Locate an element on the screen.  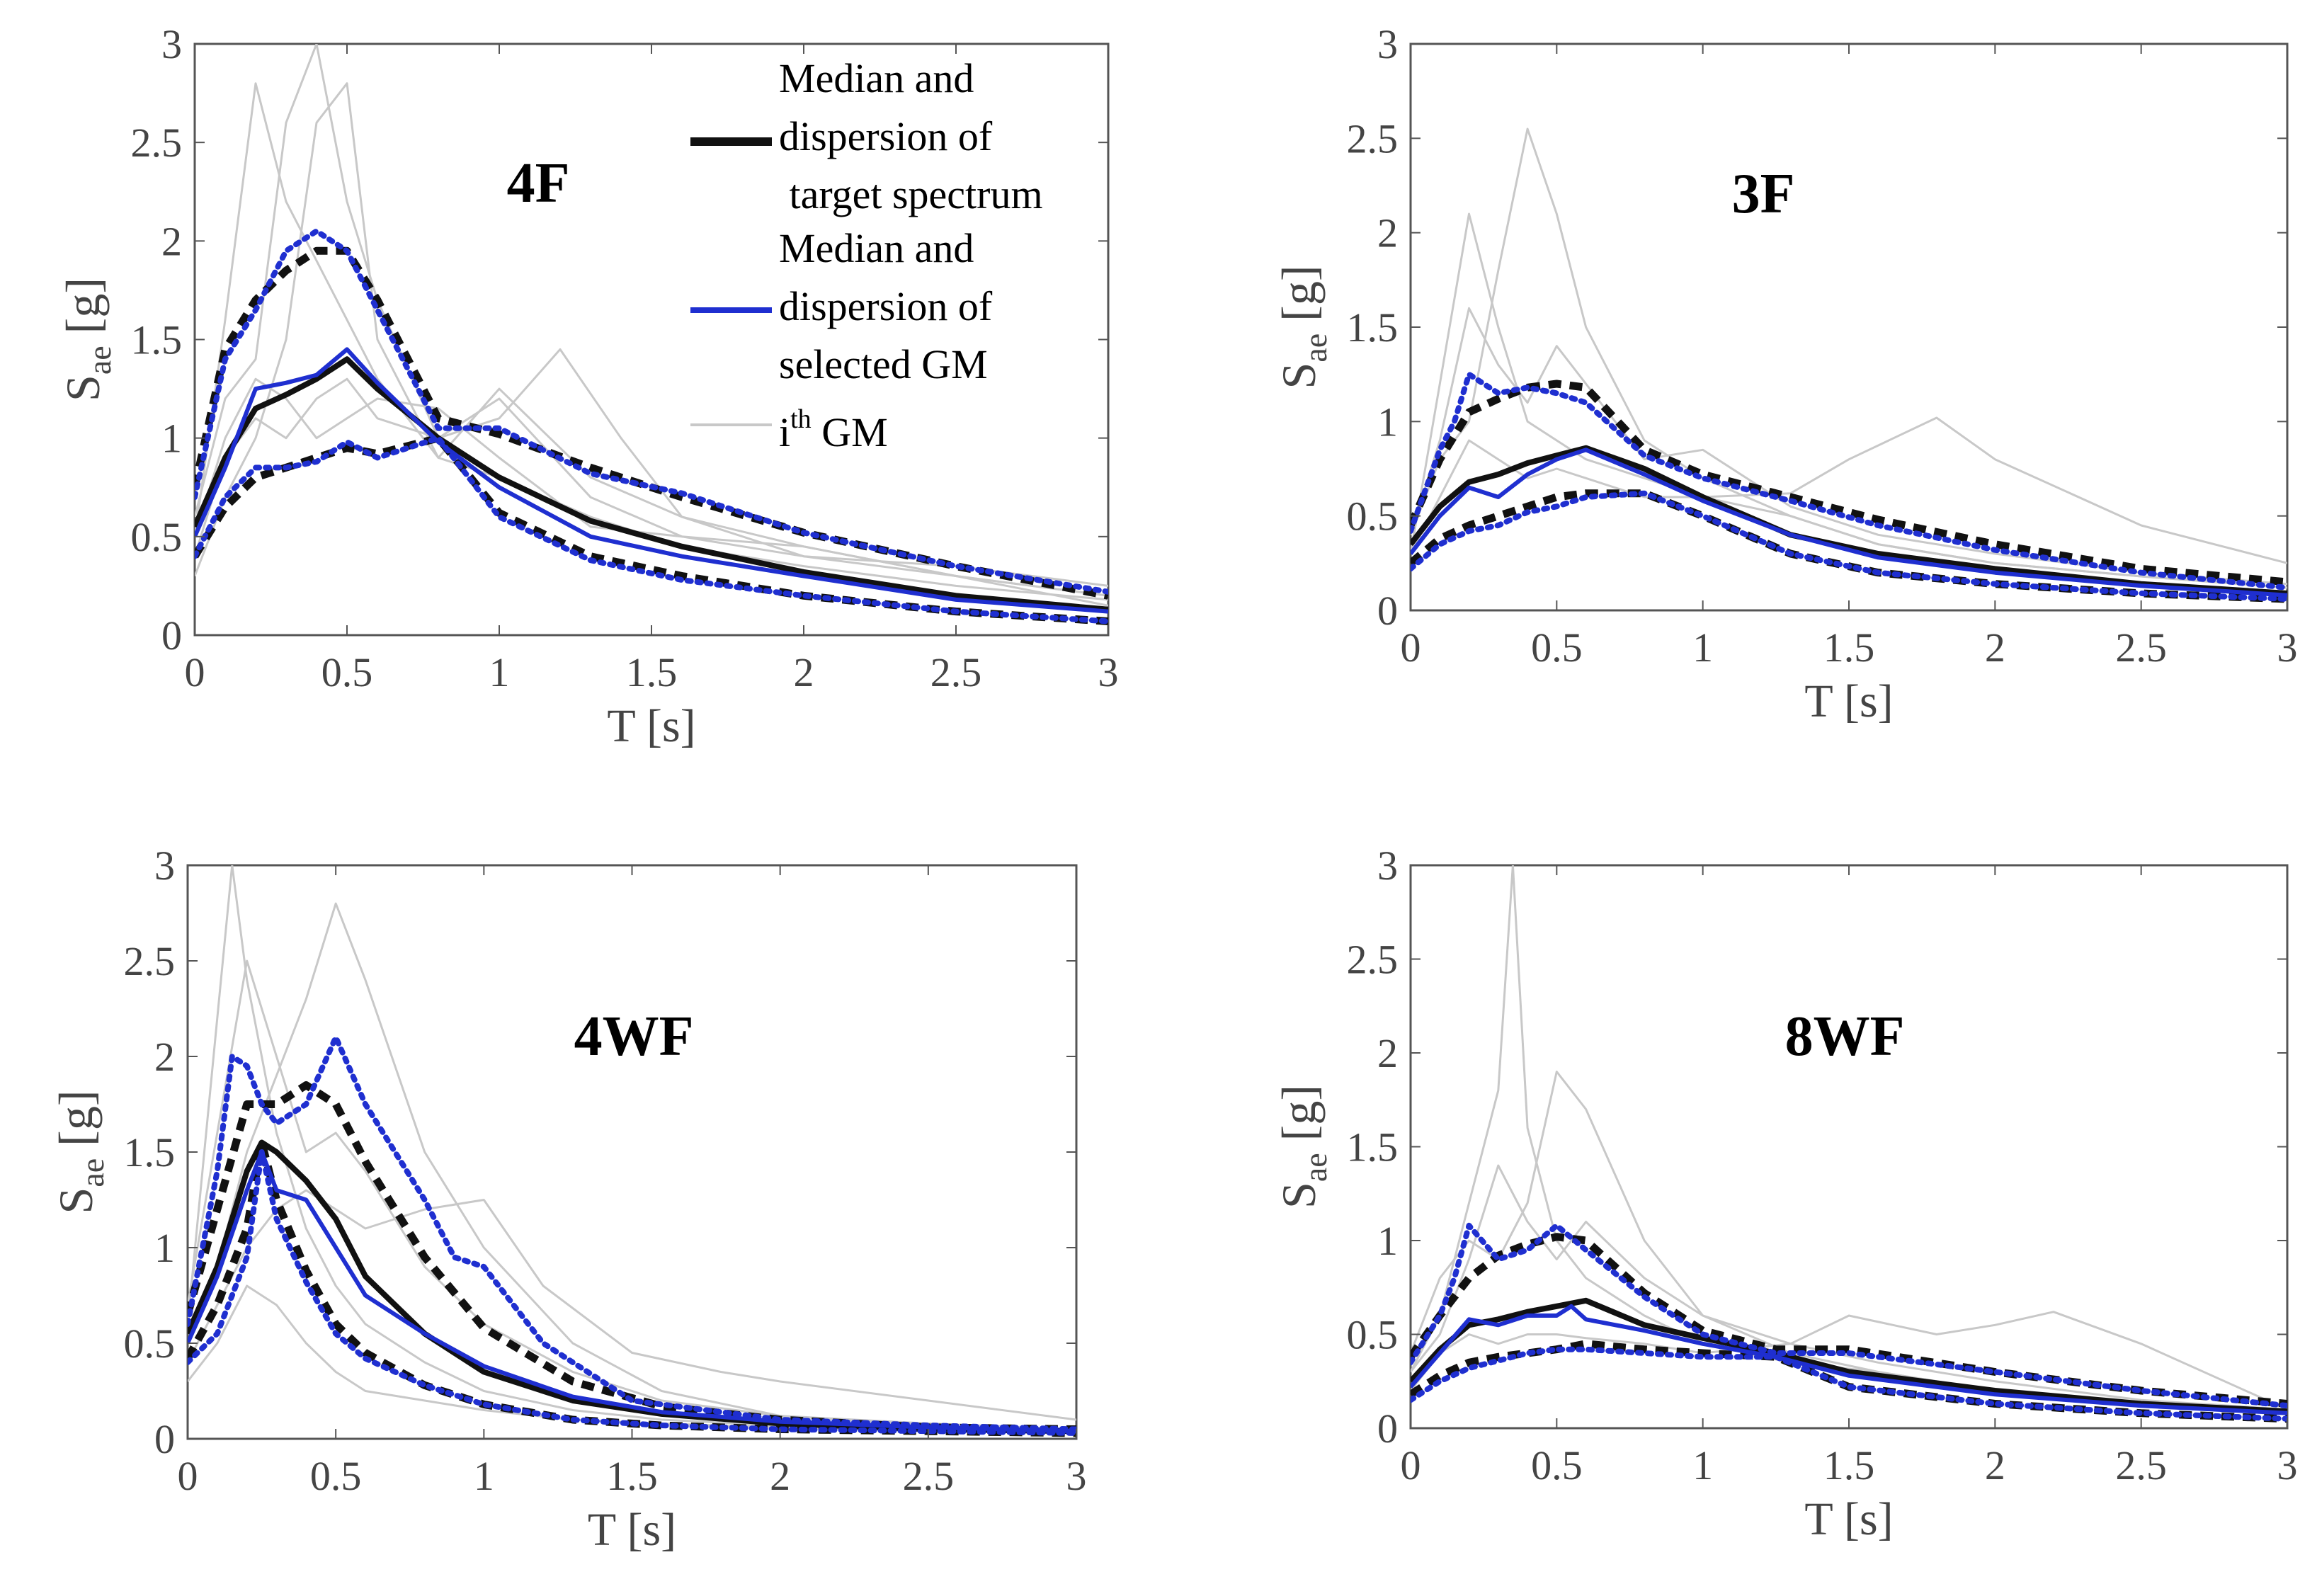
legend-target-line-1: Median and is located at coordinates (877, 78).